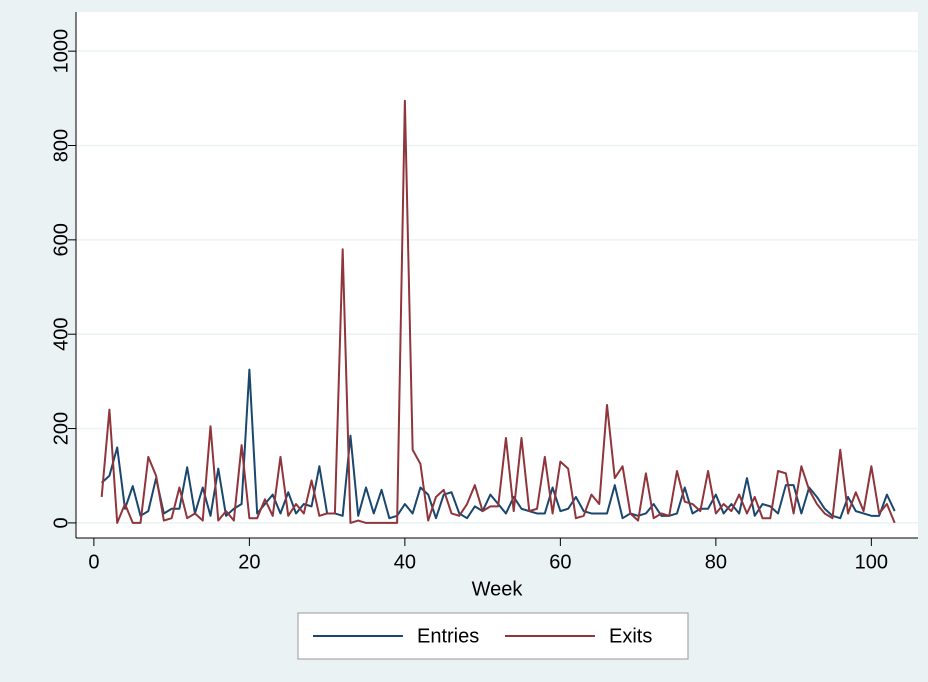 This screenshot has width=928, height=682. What do you see at coordinates (630, 636) in the screenshot?
I see `legend-label: Exits` at bounding box center [630, 636].